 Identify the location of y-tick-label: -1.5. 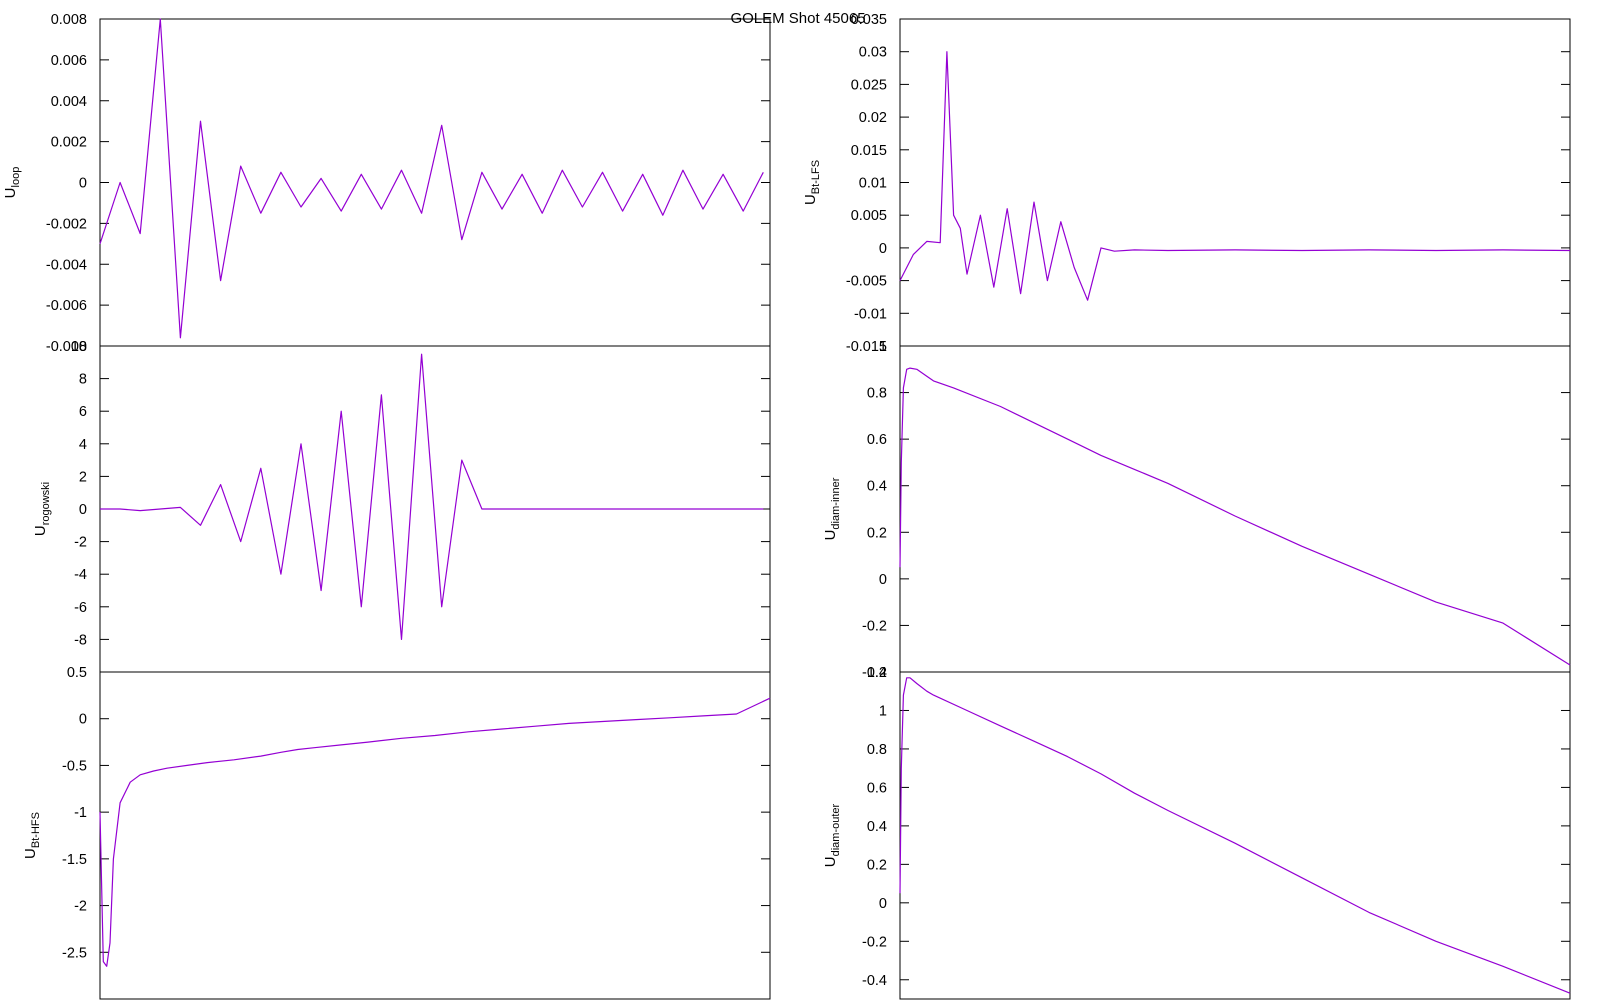
(74, 860).